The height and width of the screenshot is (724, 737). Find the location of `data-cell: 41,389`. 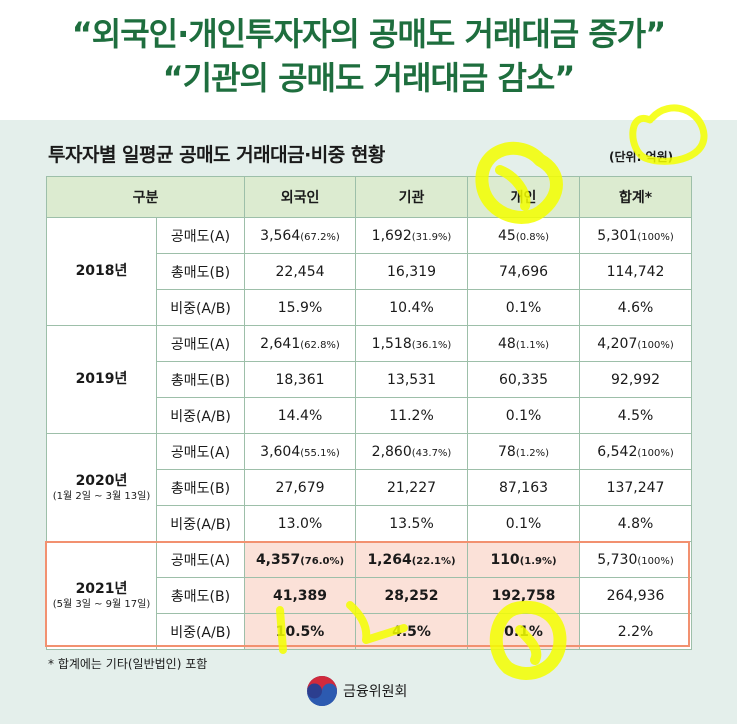

data-cell: 41,389 is located at coordinates (300, 595).